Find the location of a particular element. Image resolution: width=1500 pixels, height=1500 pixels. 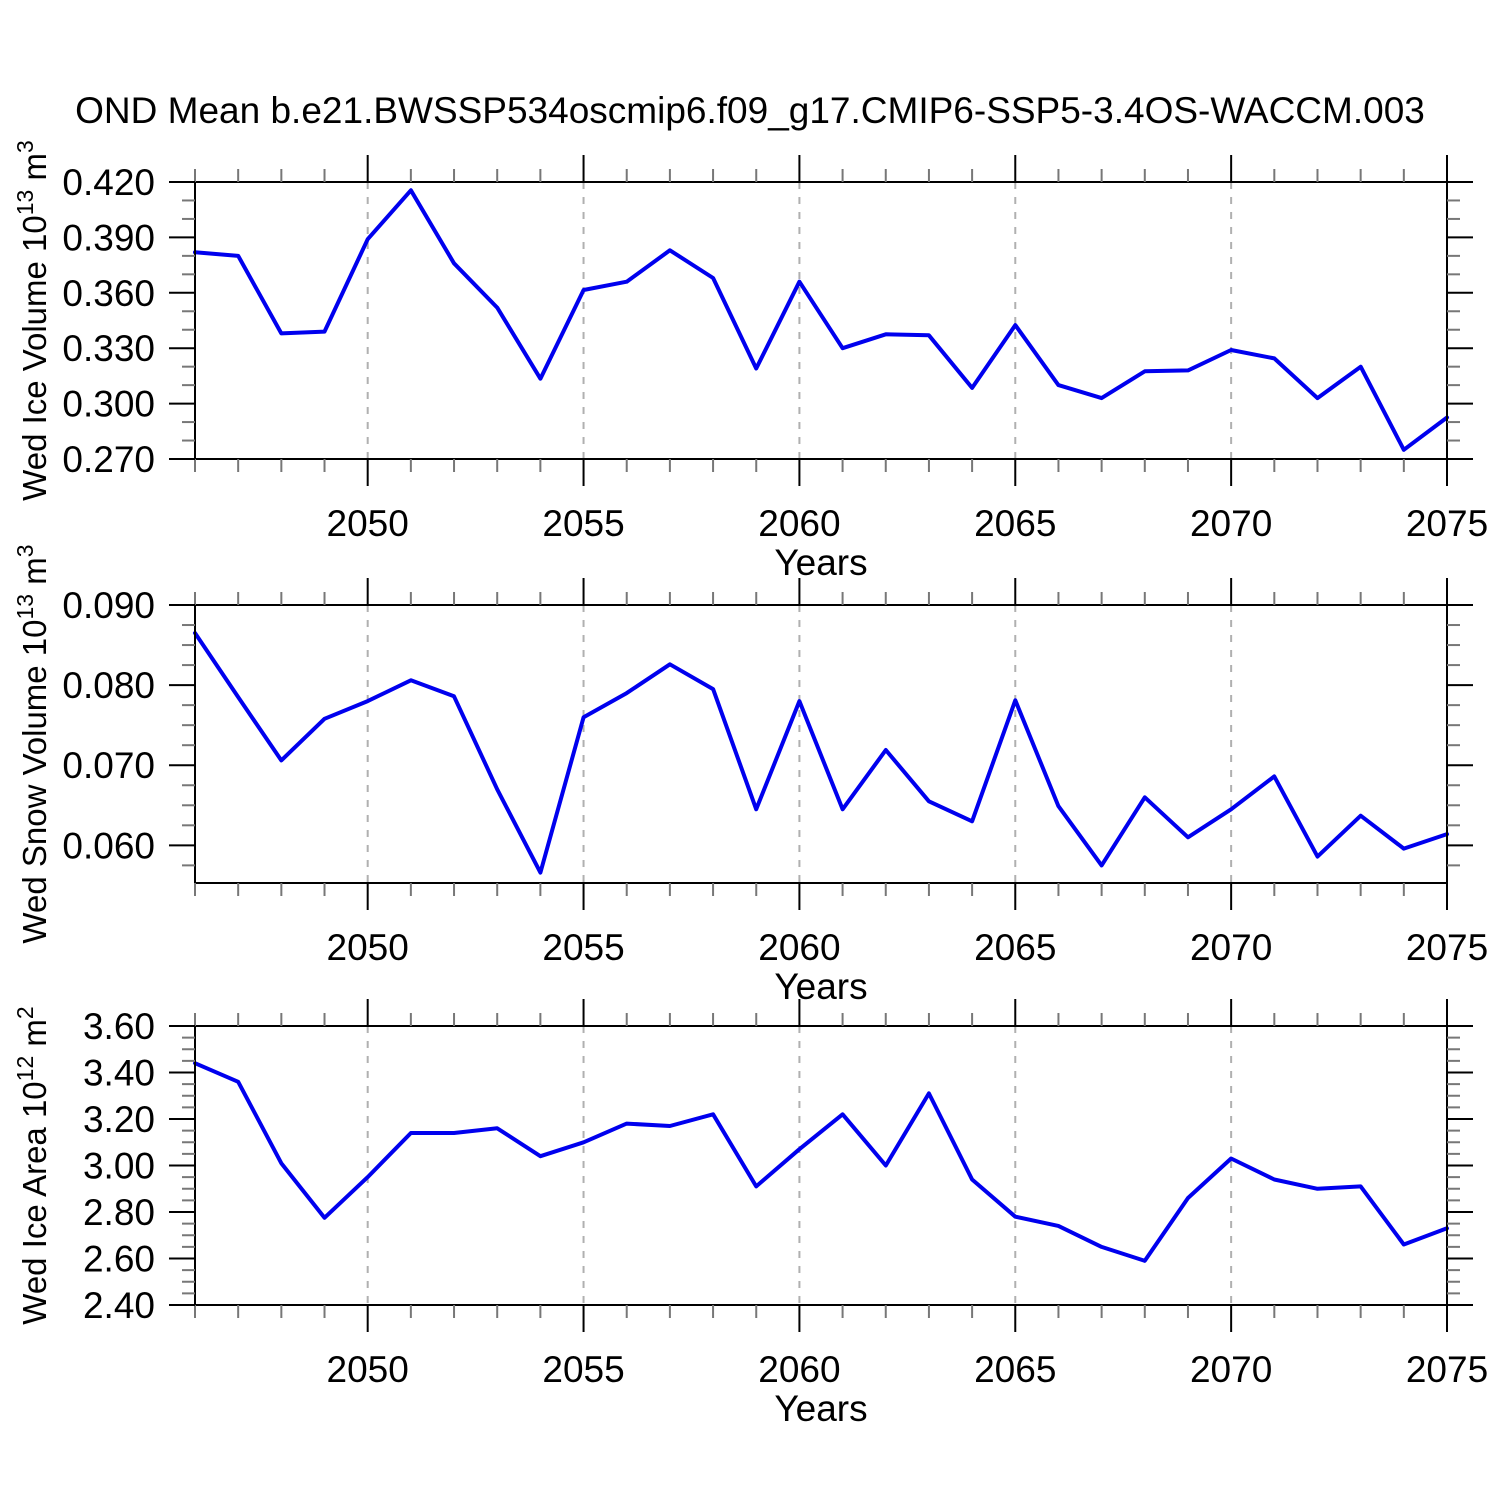

y-tick-label: 2.80 is located at coordinates (119, 1212).